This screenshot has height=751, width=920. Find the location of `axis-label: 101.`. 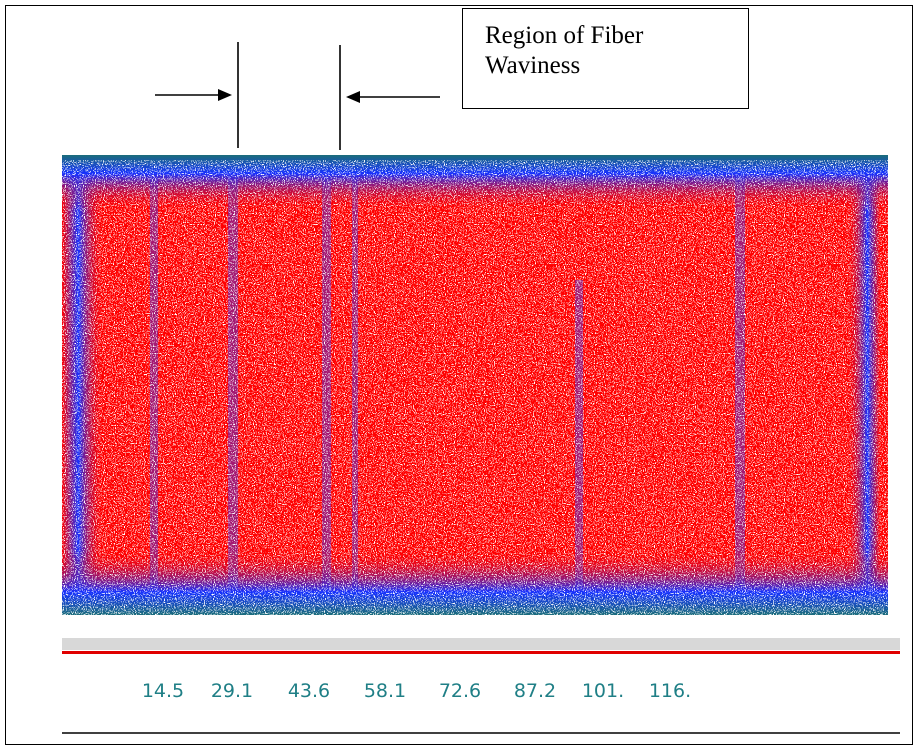

axis-label: 101. is located at coordinates (603, 691).